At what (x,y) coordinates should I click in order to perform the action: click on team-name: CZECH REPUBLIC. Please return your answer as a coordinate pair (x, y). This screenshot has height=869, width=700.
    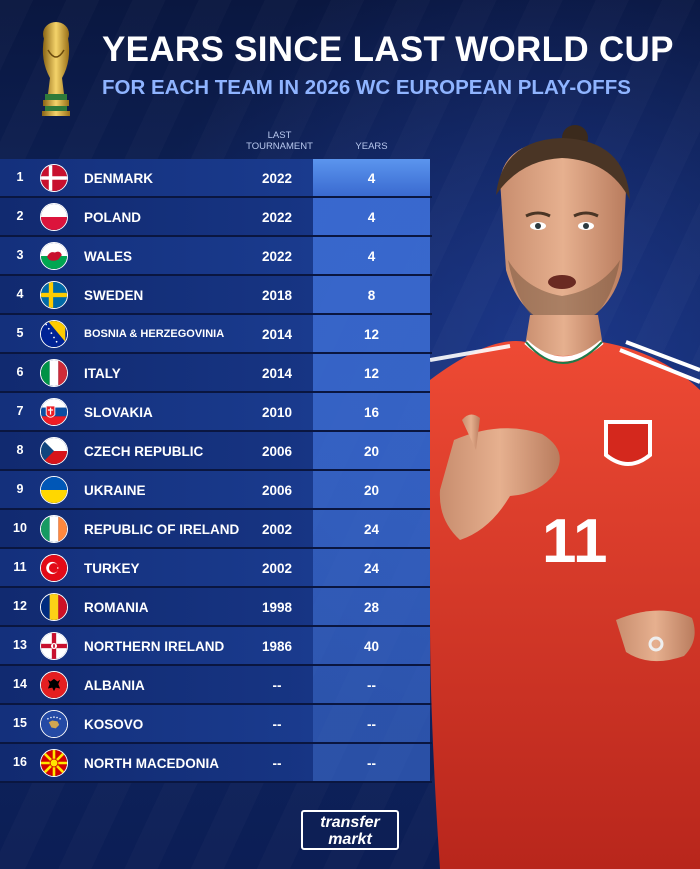
    Looking at the image, I should click on (144, 451).